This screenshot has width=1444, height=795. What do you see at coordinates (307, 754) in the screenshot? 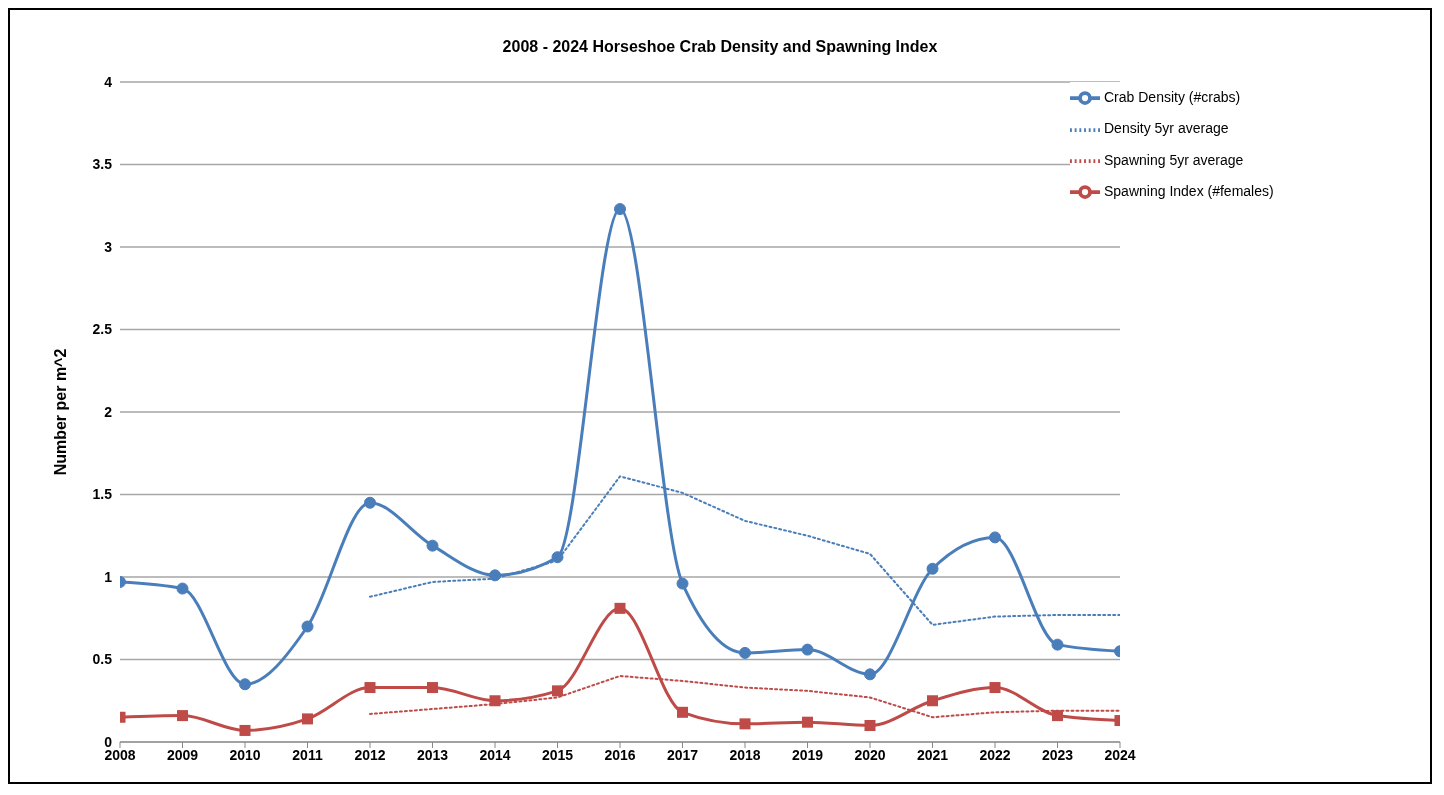
I see `x-tick-label: 2011` at bounding box center [307, 754].